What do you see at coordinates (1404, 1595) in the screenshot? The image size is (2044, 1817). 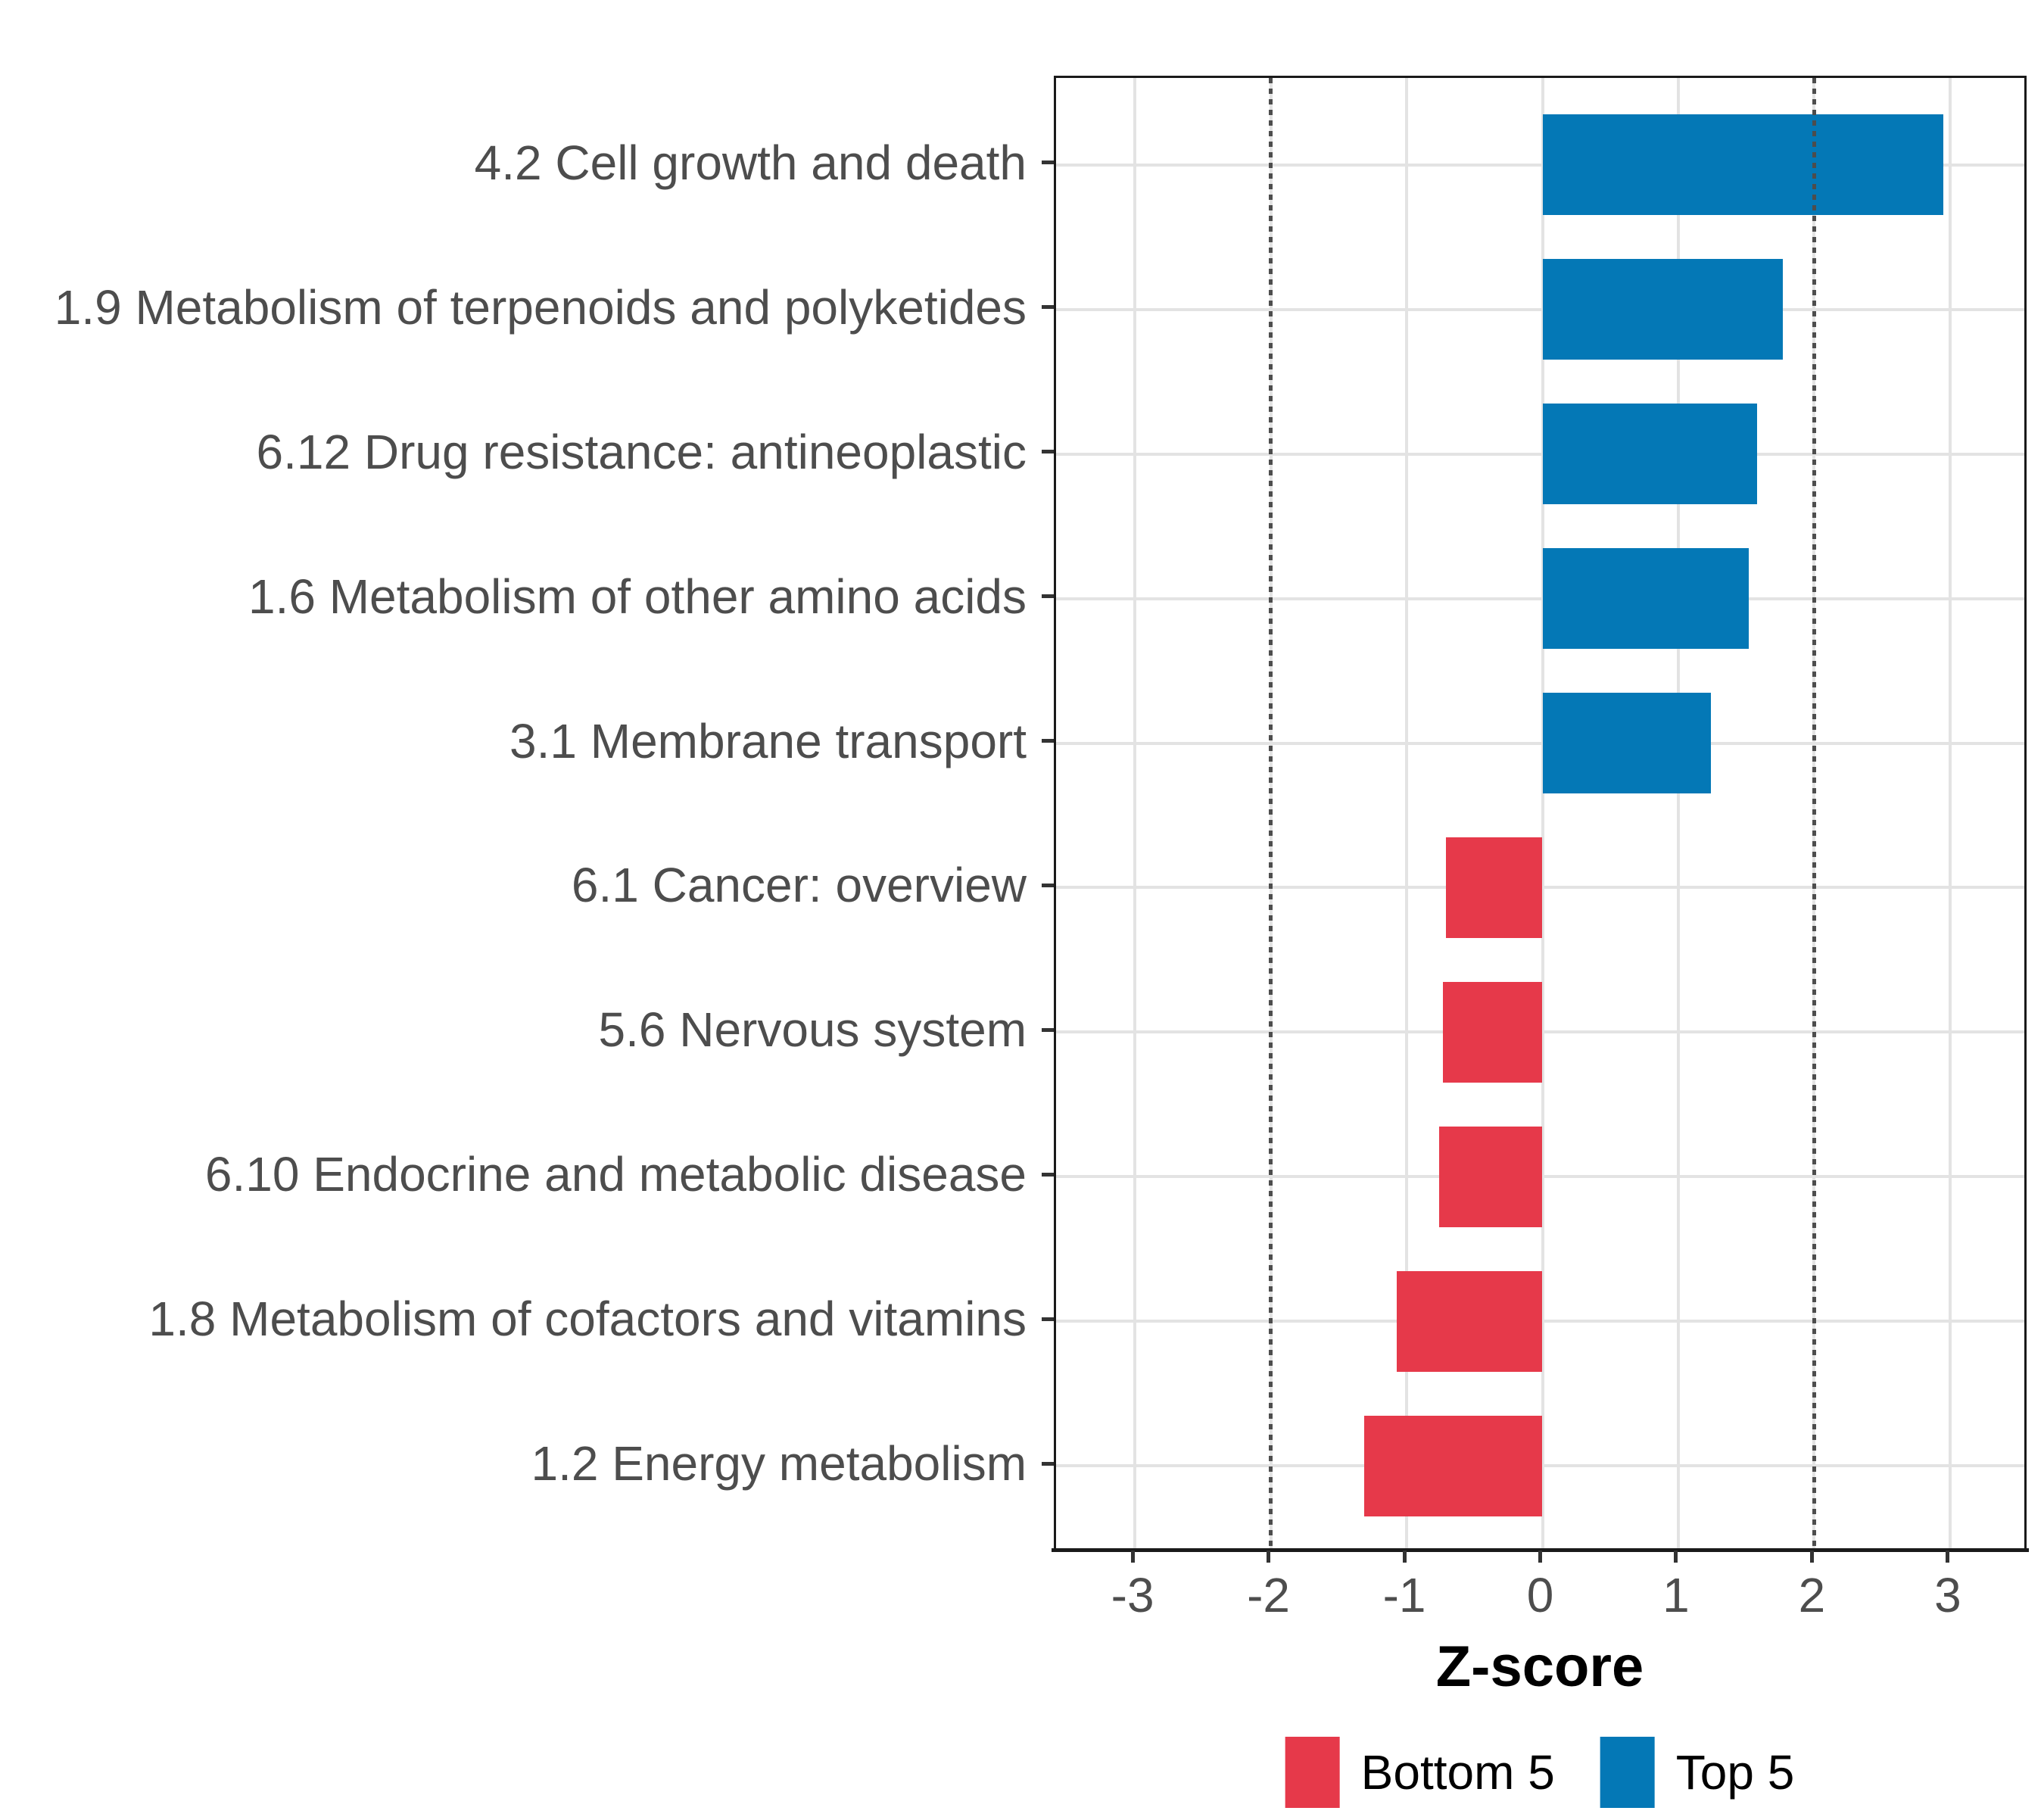 I see `x-tick-label: -1` at bounding box center [1404, 1595].